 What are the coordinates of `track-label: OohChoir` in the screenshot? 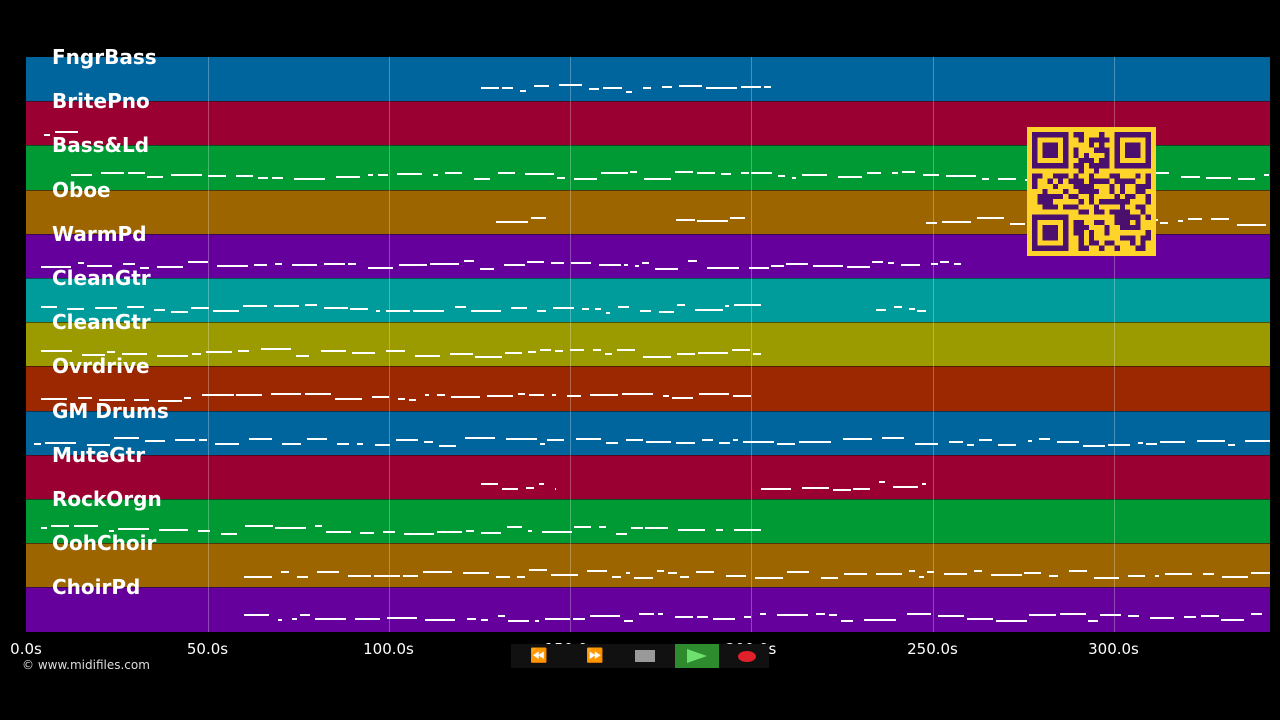 It's located at (104, 543).